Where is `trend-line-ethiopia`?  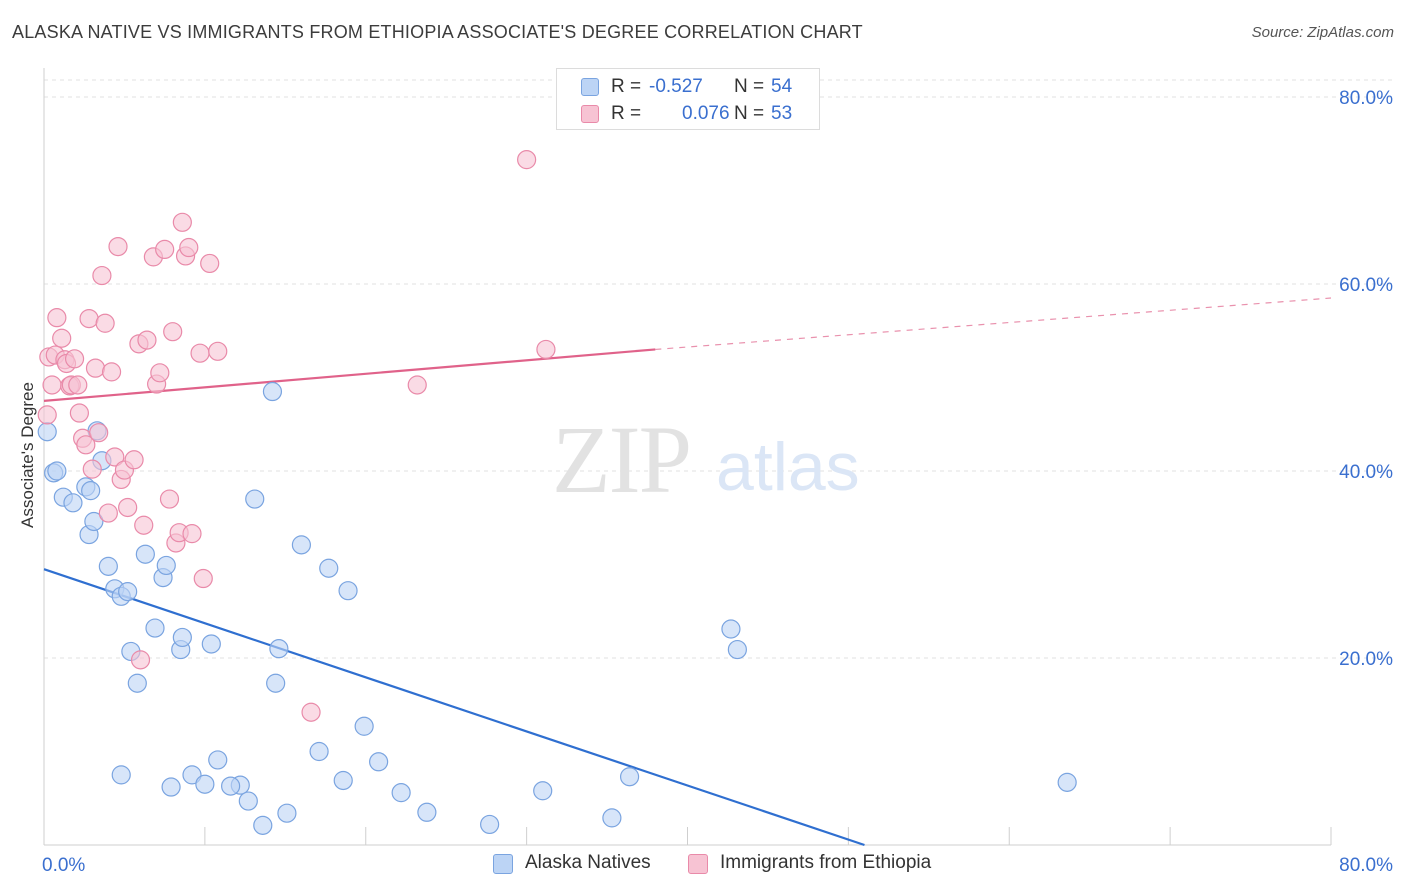 trend-line-ethiopia is located at coordinates (349, 375).